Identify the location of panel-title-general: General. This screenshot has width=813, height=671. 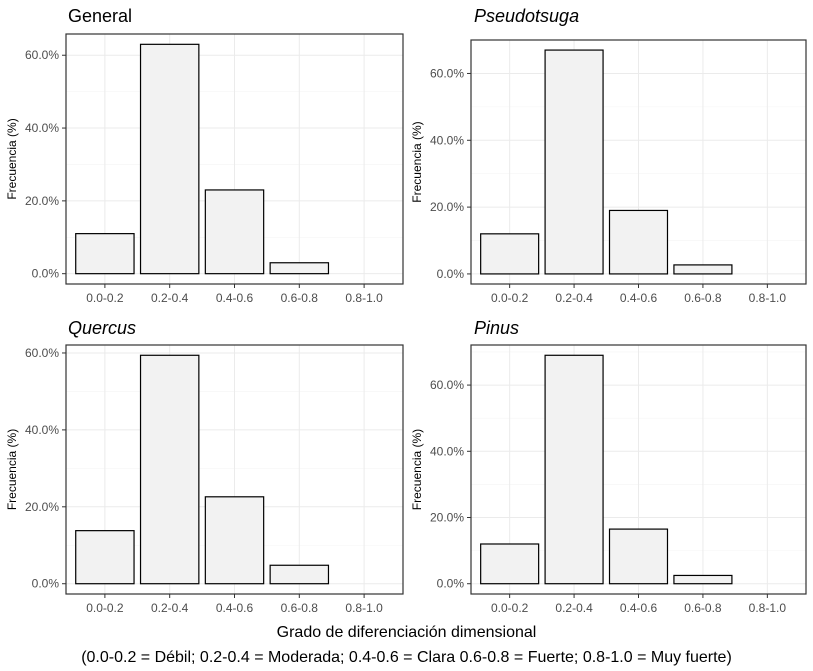
(100, 16).